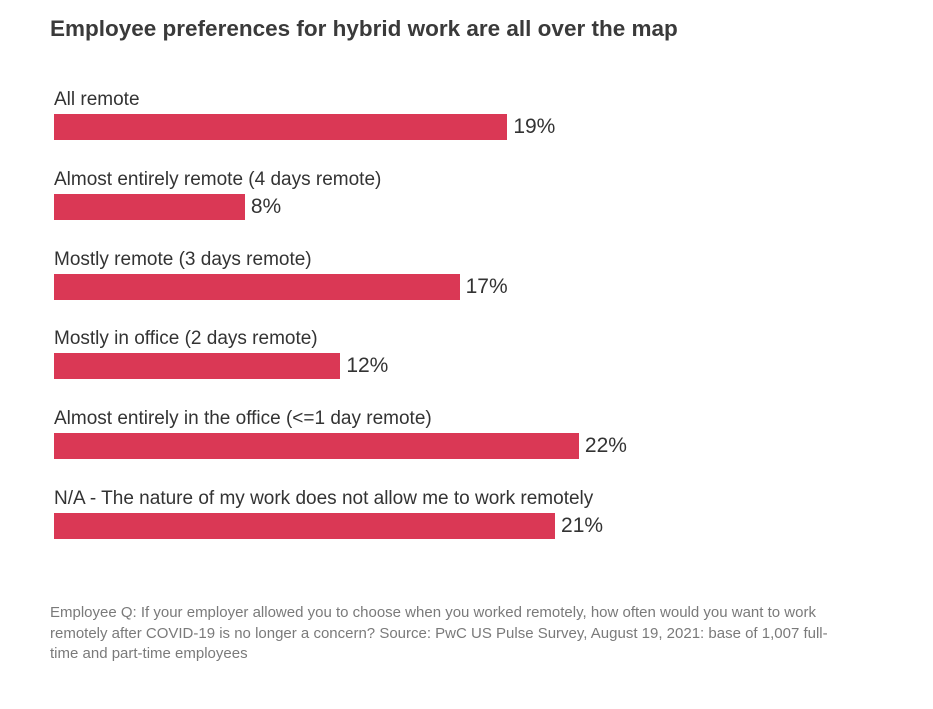 This screenshot has width=933, height=709. I want to click on category-label: Mostly in office (2 days remote), so click(186, 339).